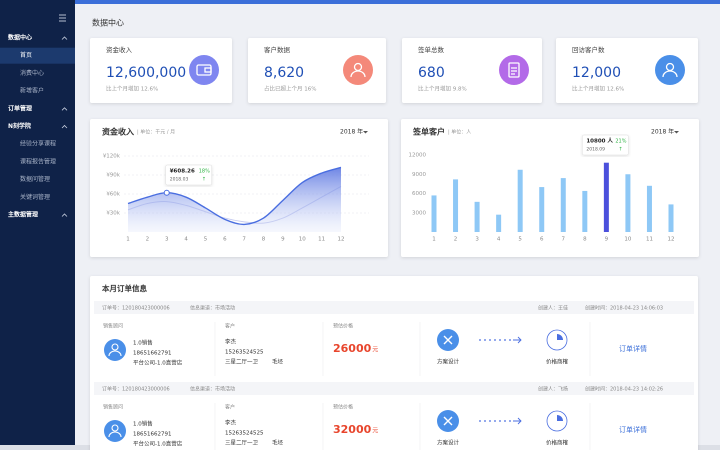 This screenshot has width=720, height=450. What do you see at coordinates (38, 144) in the screenshot?
I see `menu-item: 经验分享课程` at bounding box center [38, 144].